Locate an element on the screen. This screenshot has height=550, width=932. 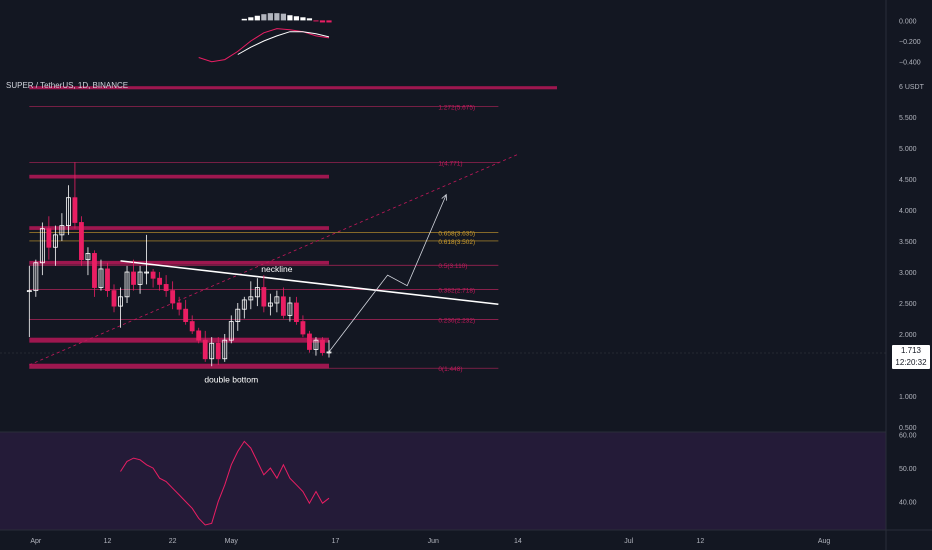
time-axis: Apr 12 22 May 17 Jun 14 Jul 12 Aug is located at coordinates (430, 541).